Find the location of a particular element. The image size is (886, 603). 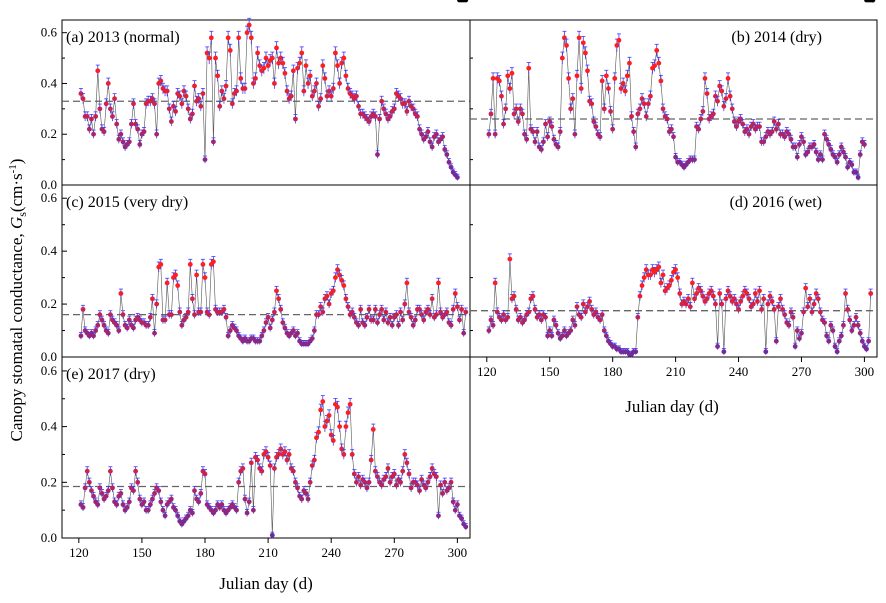

x-tick-label-d: 270 is located at coordinates (802, 371).